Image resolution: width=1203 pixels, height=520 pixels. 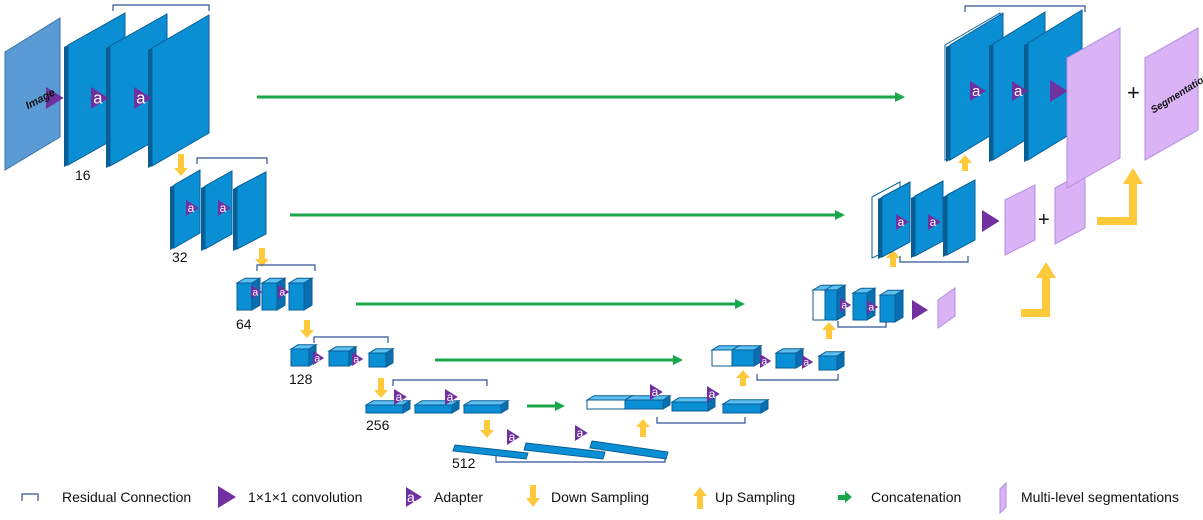 What do you see at coordinates (458, 497) in the screenshot?
I see `legend-label: Adapter` at bounding box center [458, 497].